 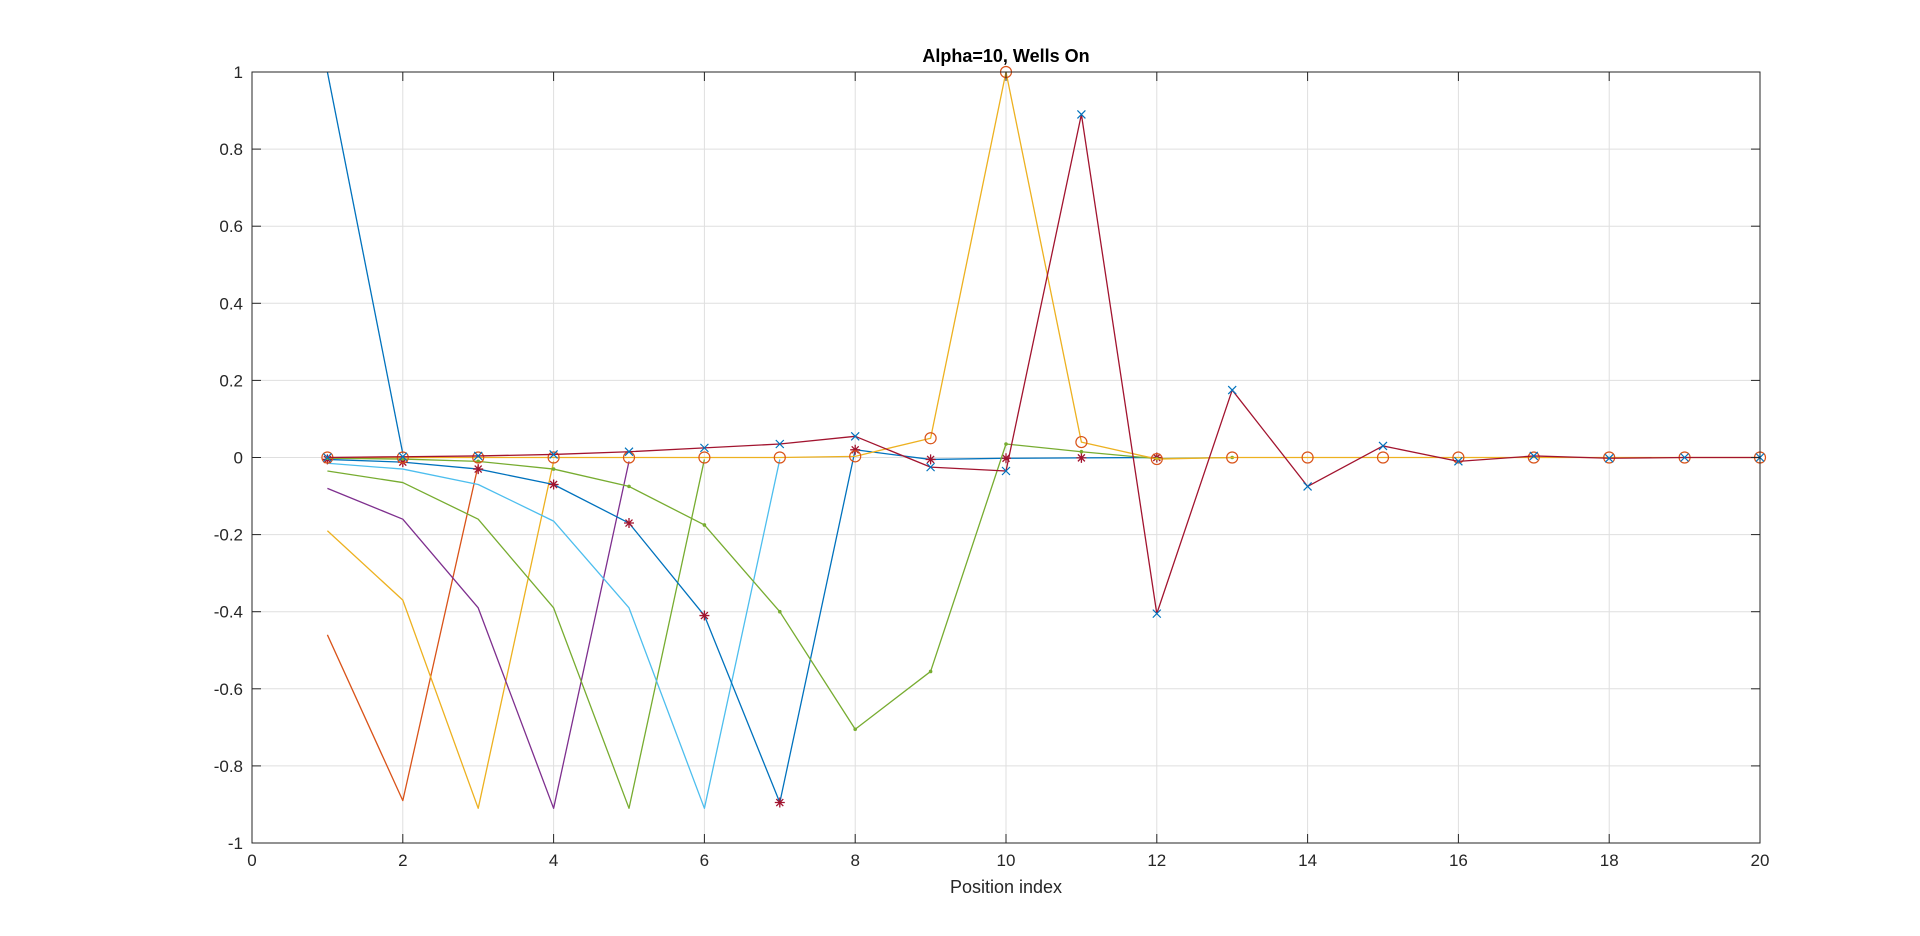 I want to click on y-tick-label: 0, so click(x=238, y=458).